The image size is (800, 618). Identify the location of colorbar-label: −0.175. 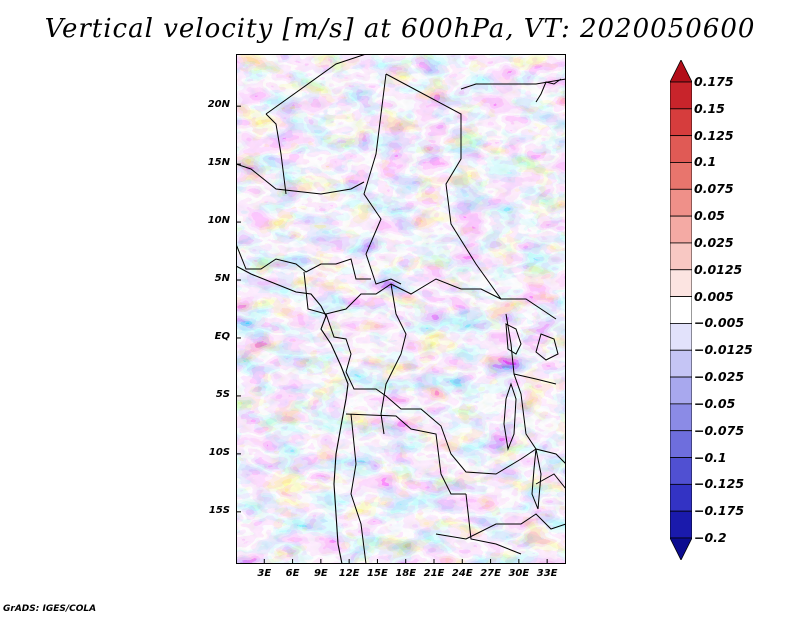
(719, 511).